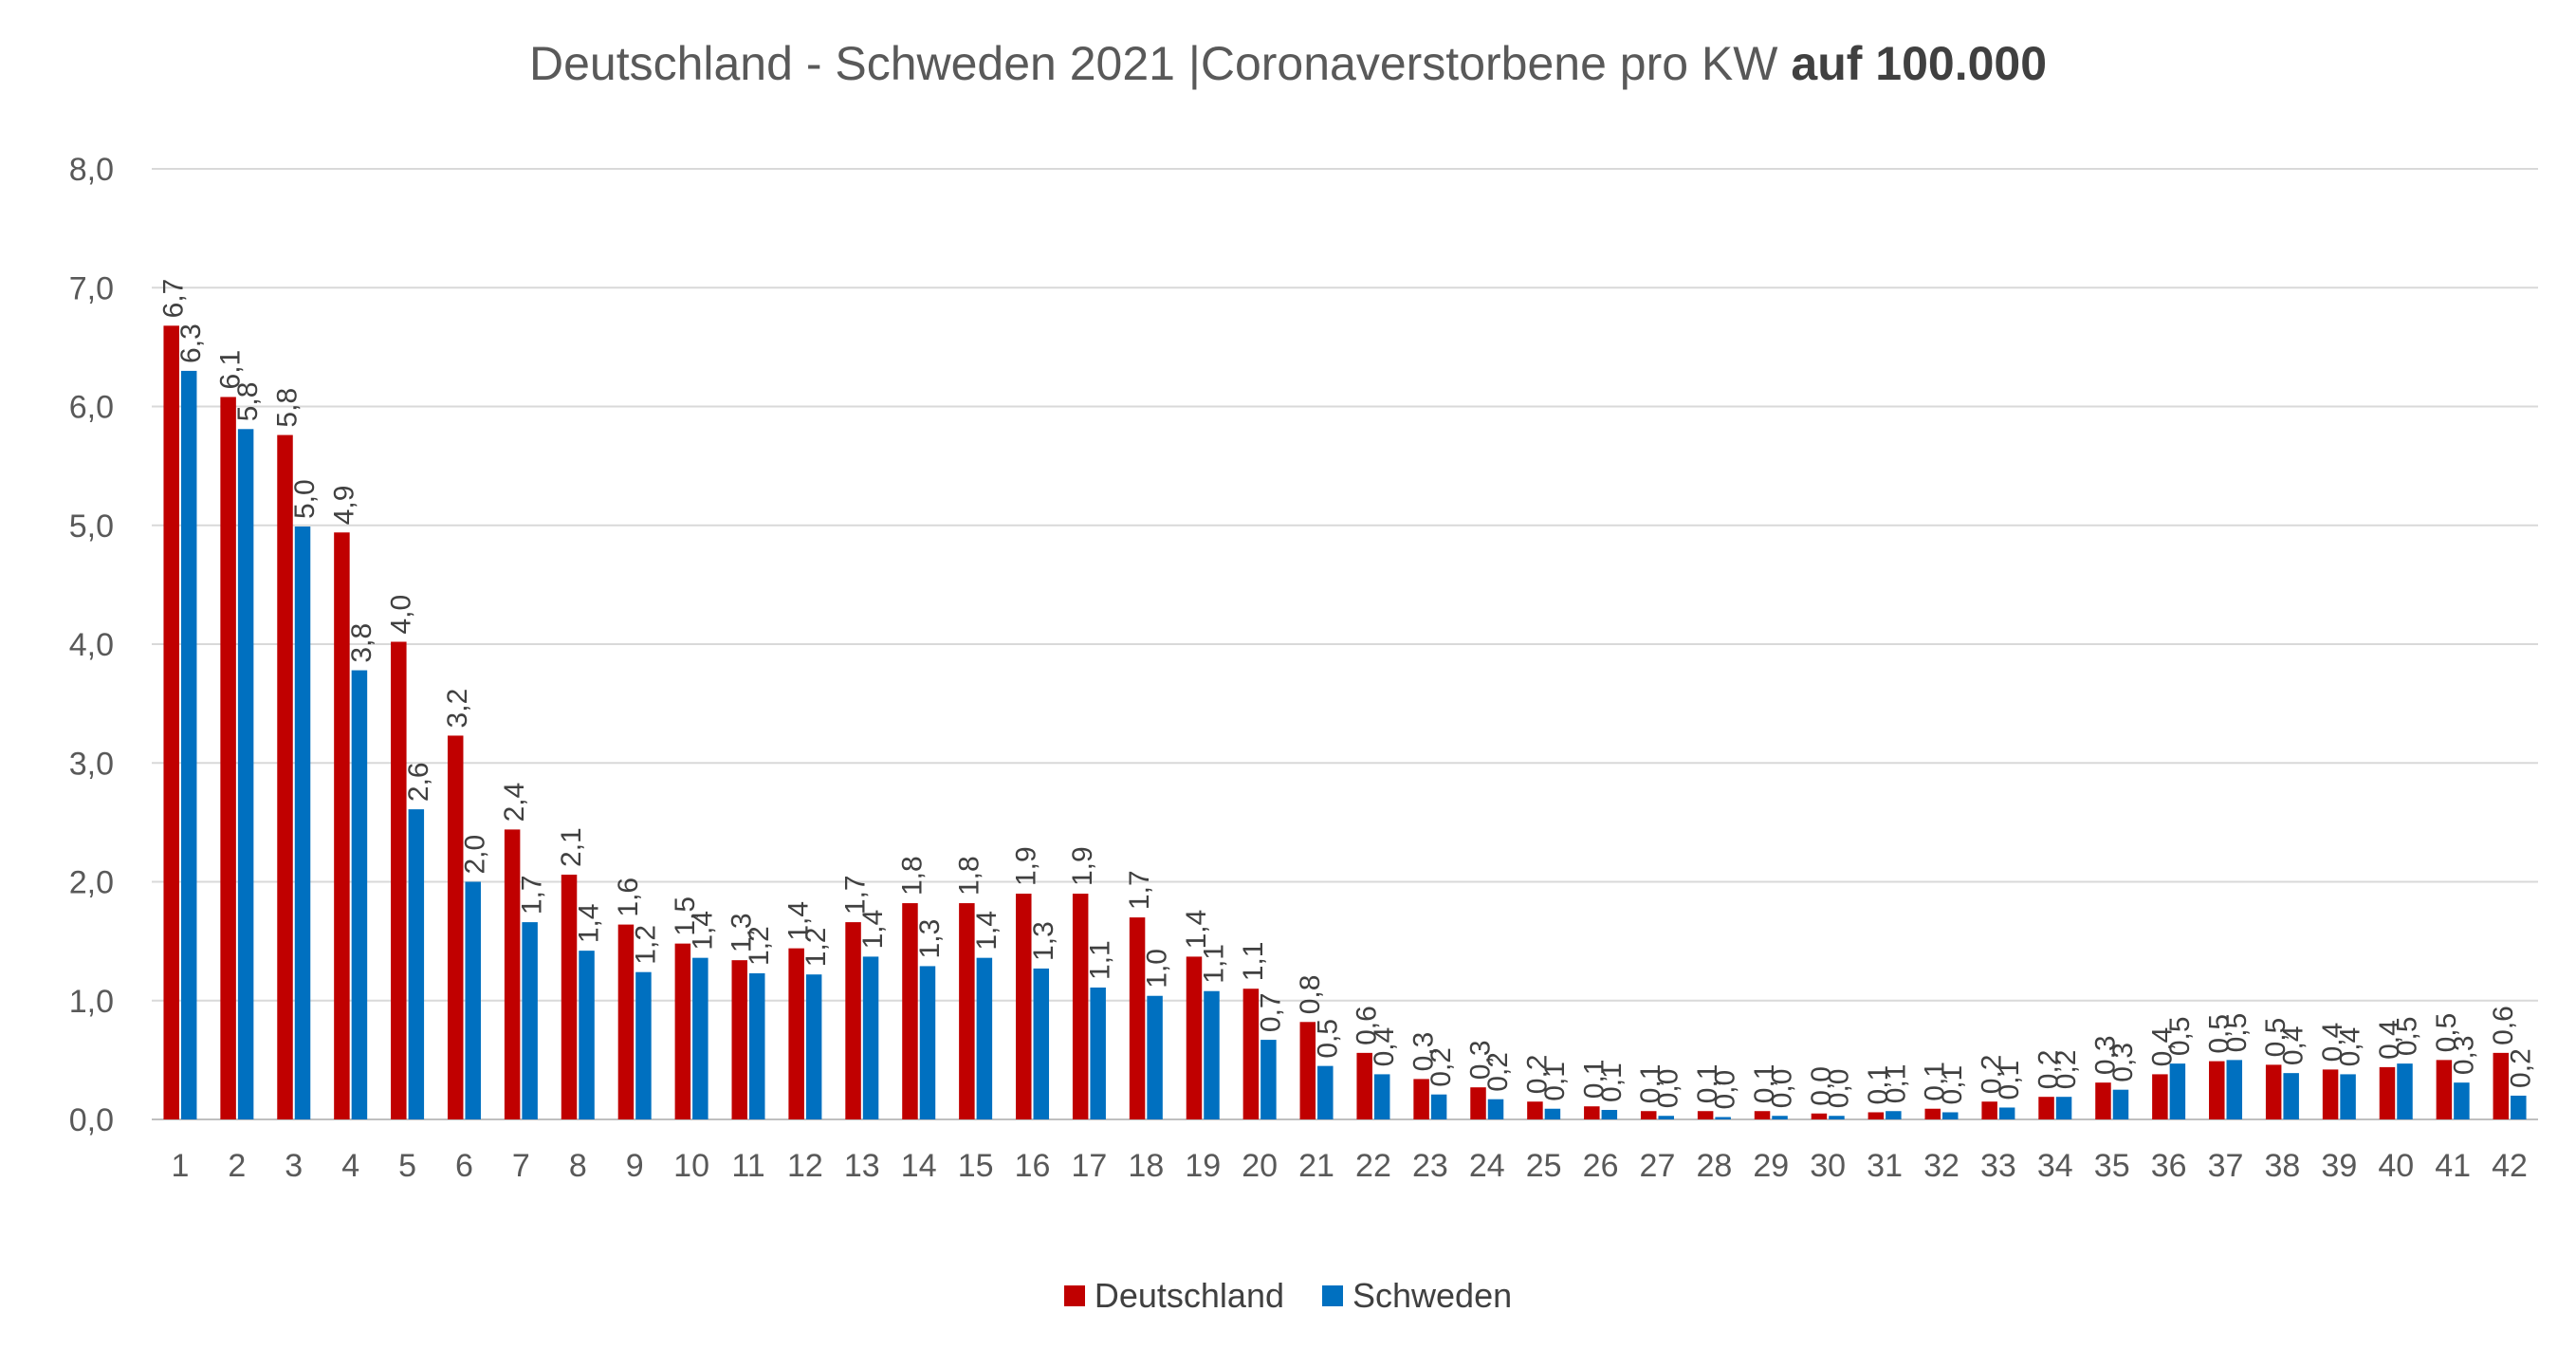  What do you see at coordinates (1332, 1295) in the screenshot?
I see `legend-swatch-schweden` at bounding box center [1332, 1295].